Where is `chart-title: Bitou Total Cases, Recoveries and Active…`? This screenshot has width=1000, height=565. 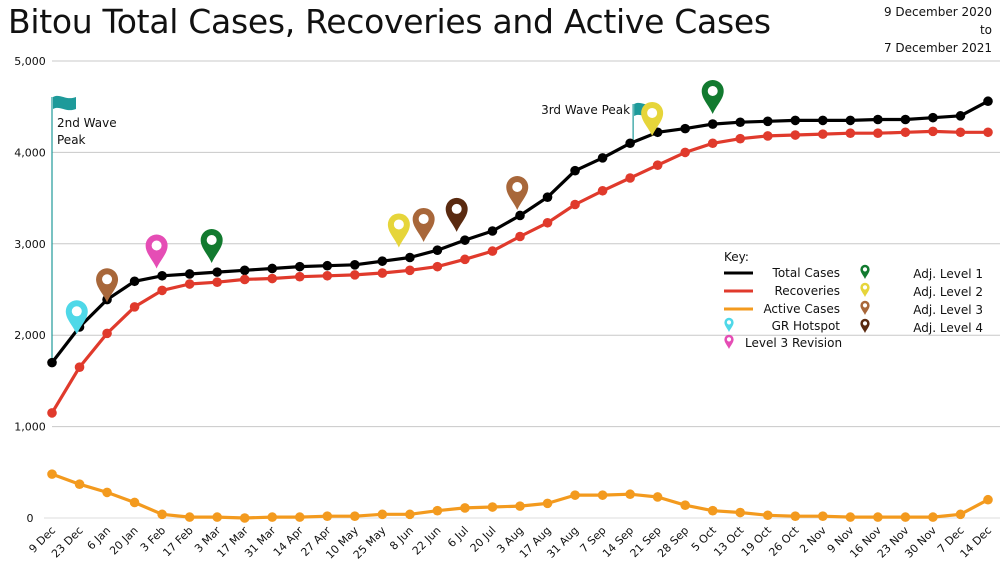
chart-title: Bitou Total Cases, Recoveries and Active… is located at coordinates (389, 21).